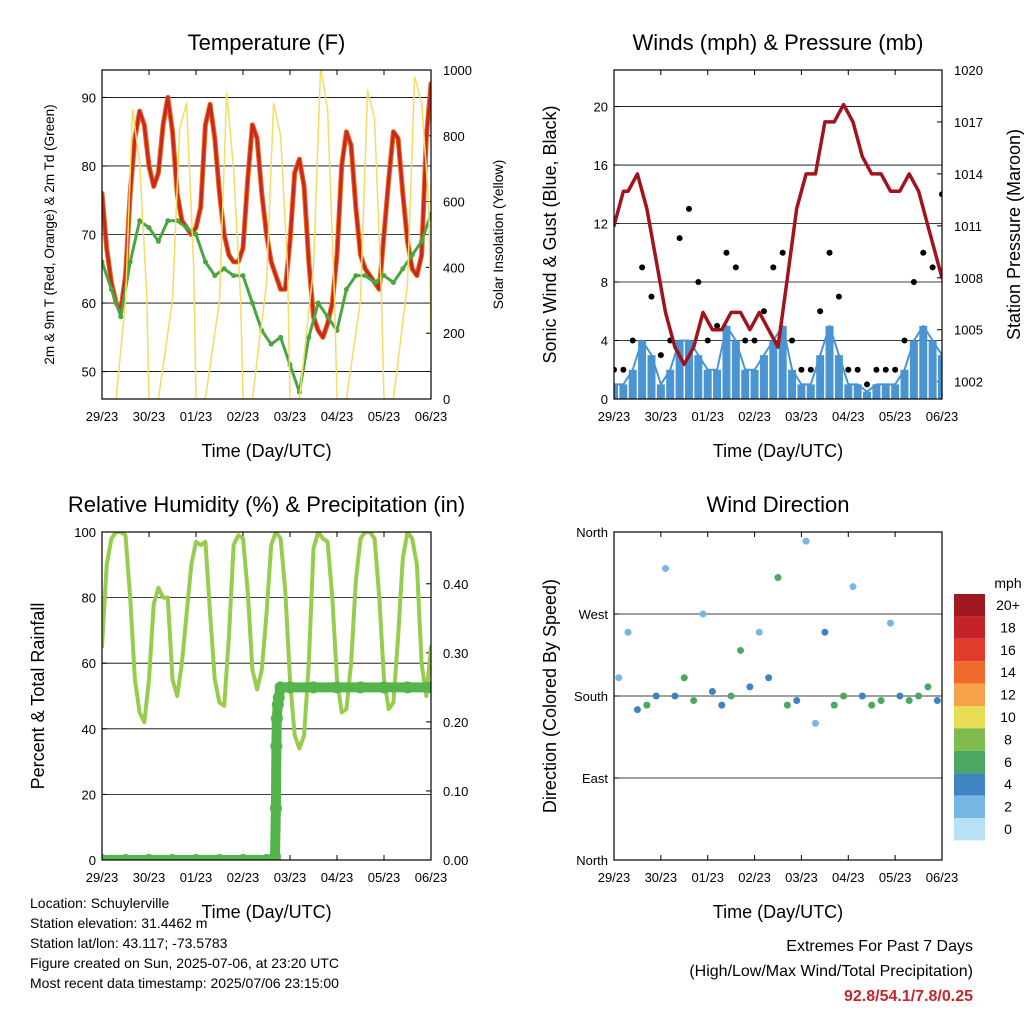 Image resolution: width=1024 pixels, height=1024 pixels. I want to click on plot-area, so click(778, 632).